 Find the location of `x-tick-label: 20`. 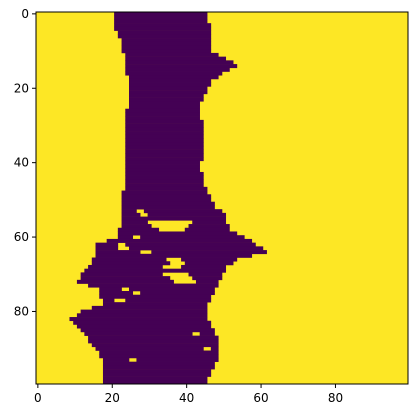

x-tick-label: 20 is located at coordinates (112, 398).